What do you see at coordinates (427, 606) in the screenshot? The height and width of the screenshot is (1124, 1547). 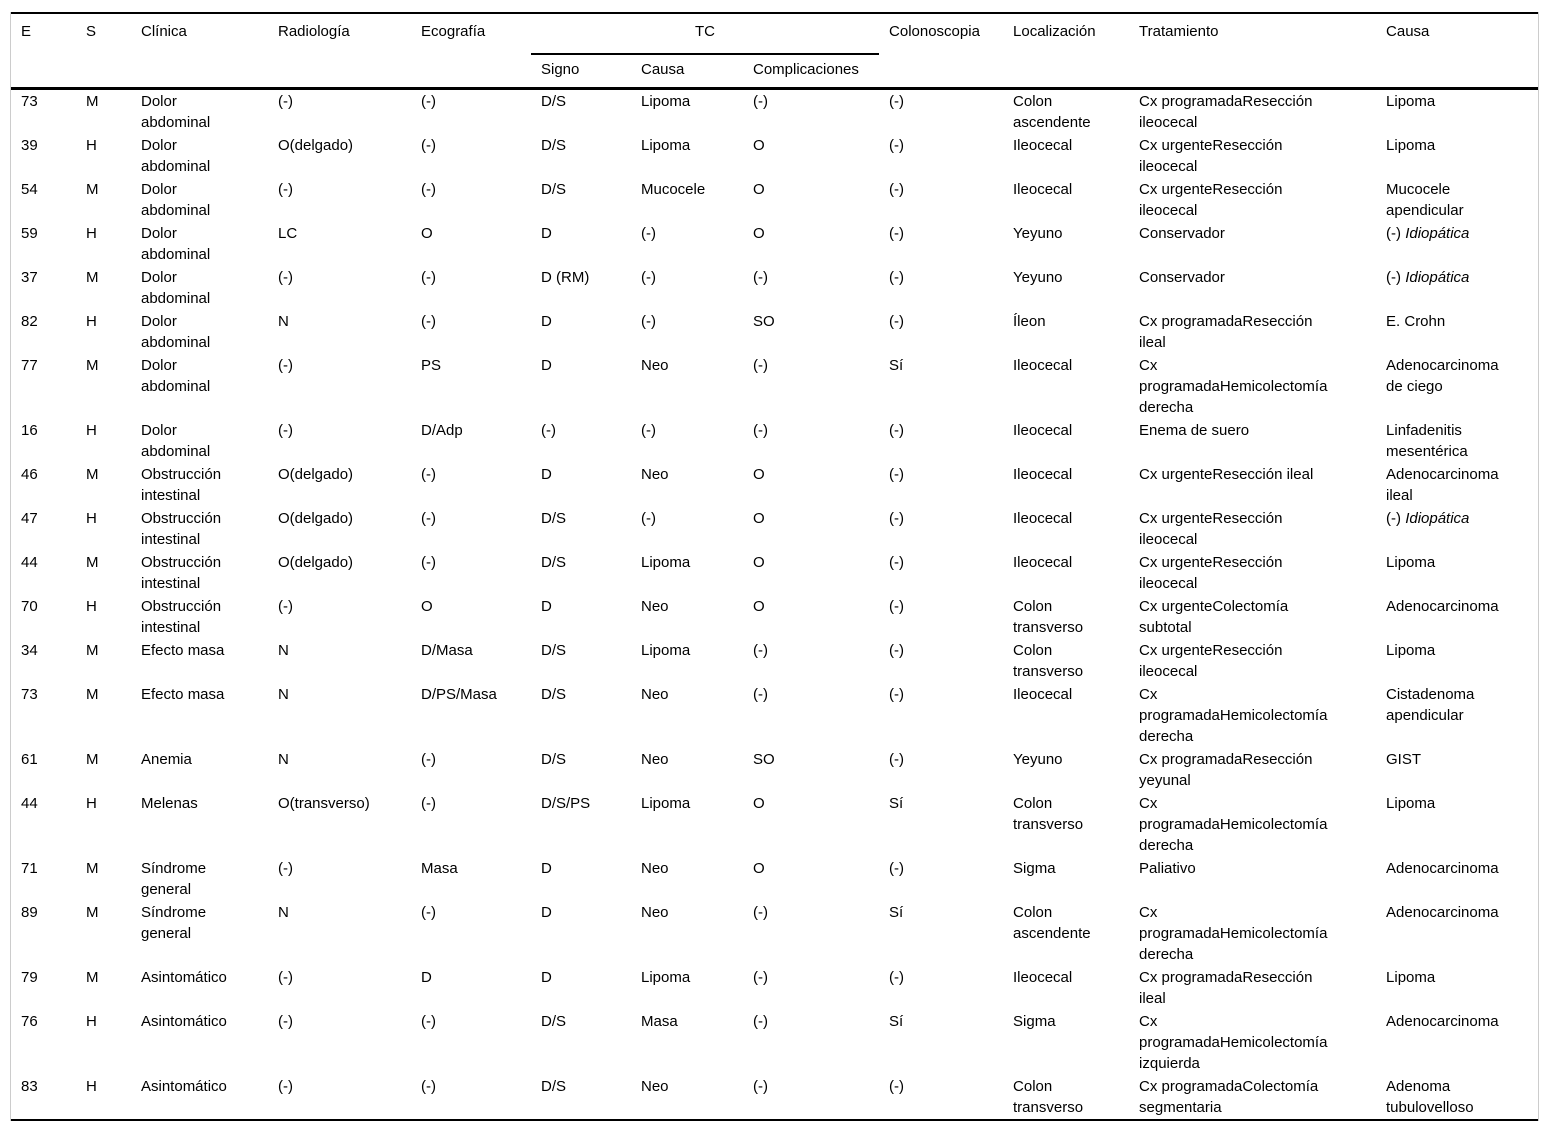 I see `cell-ecografia: O` at bounding box center [427, 606].